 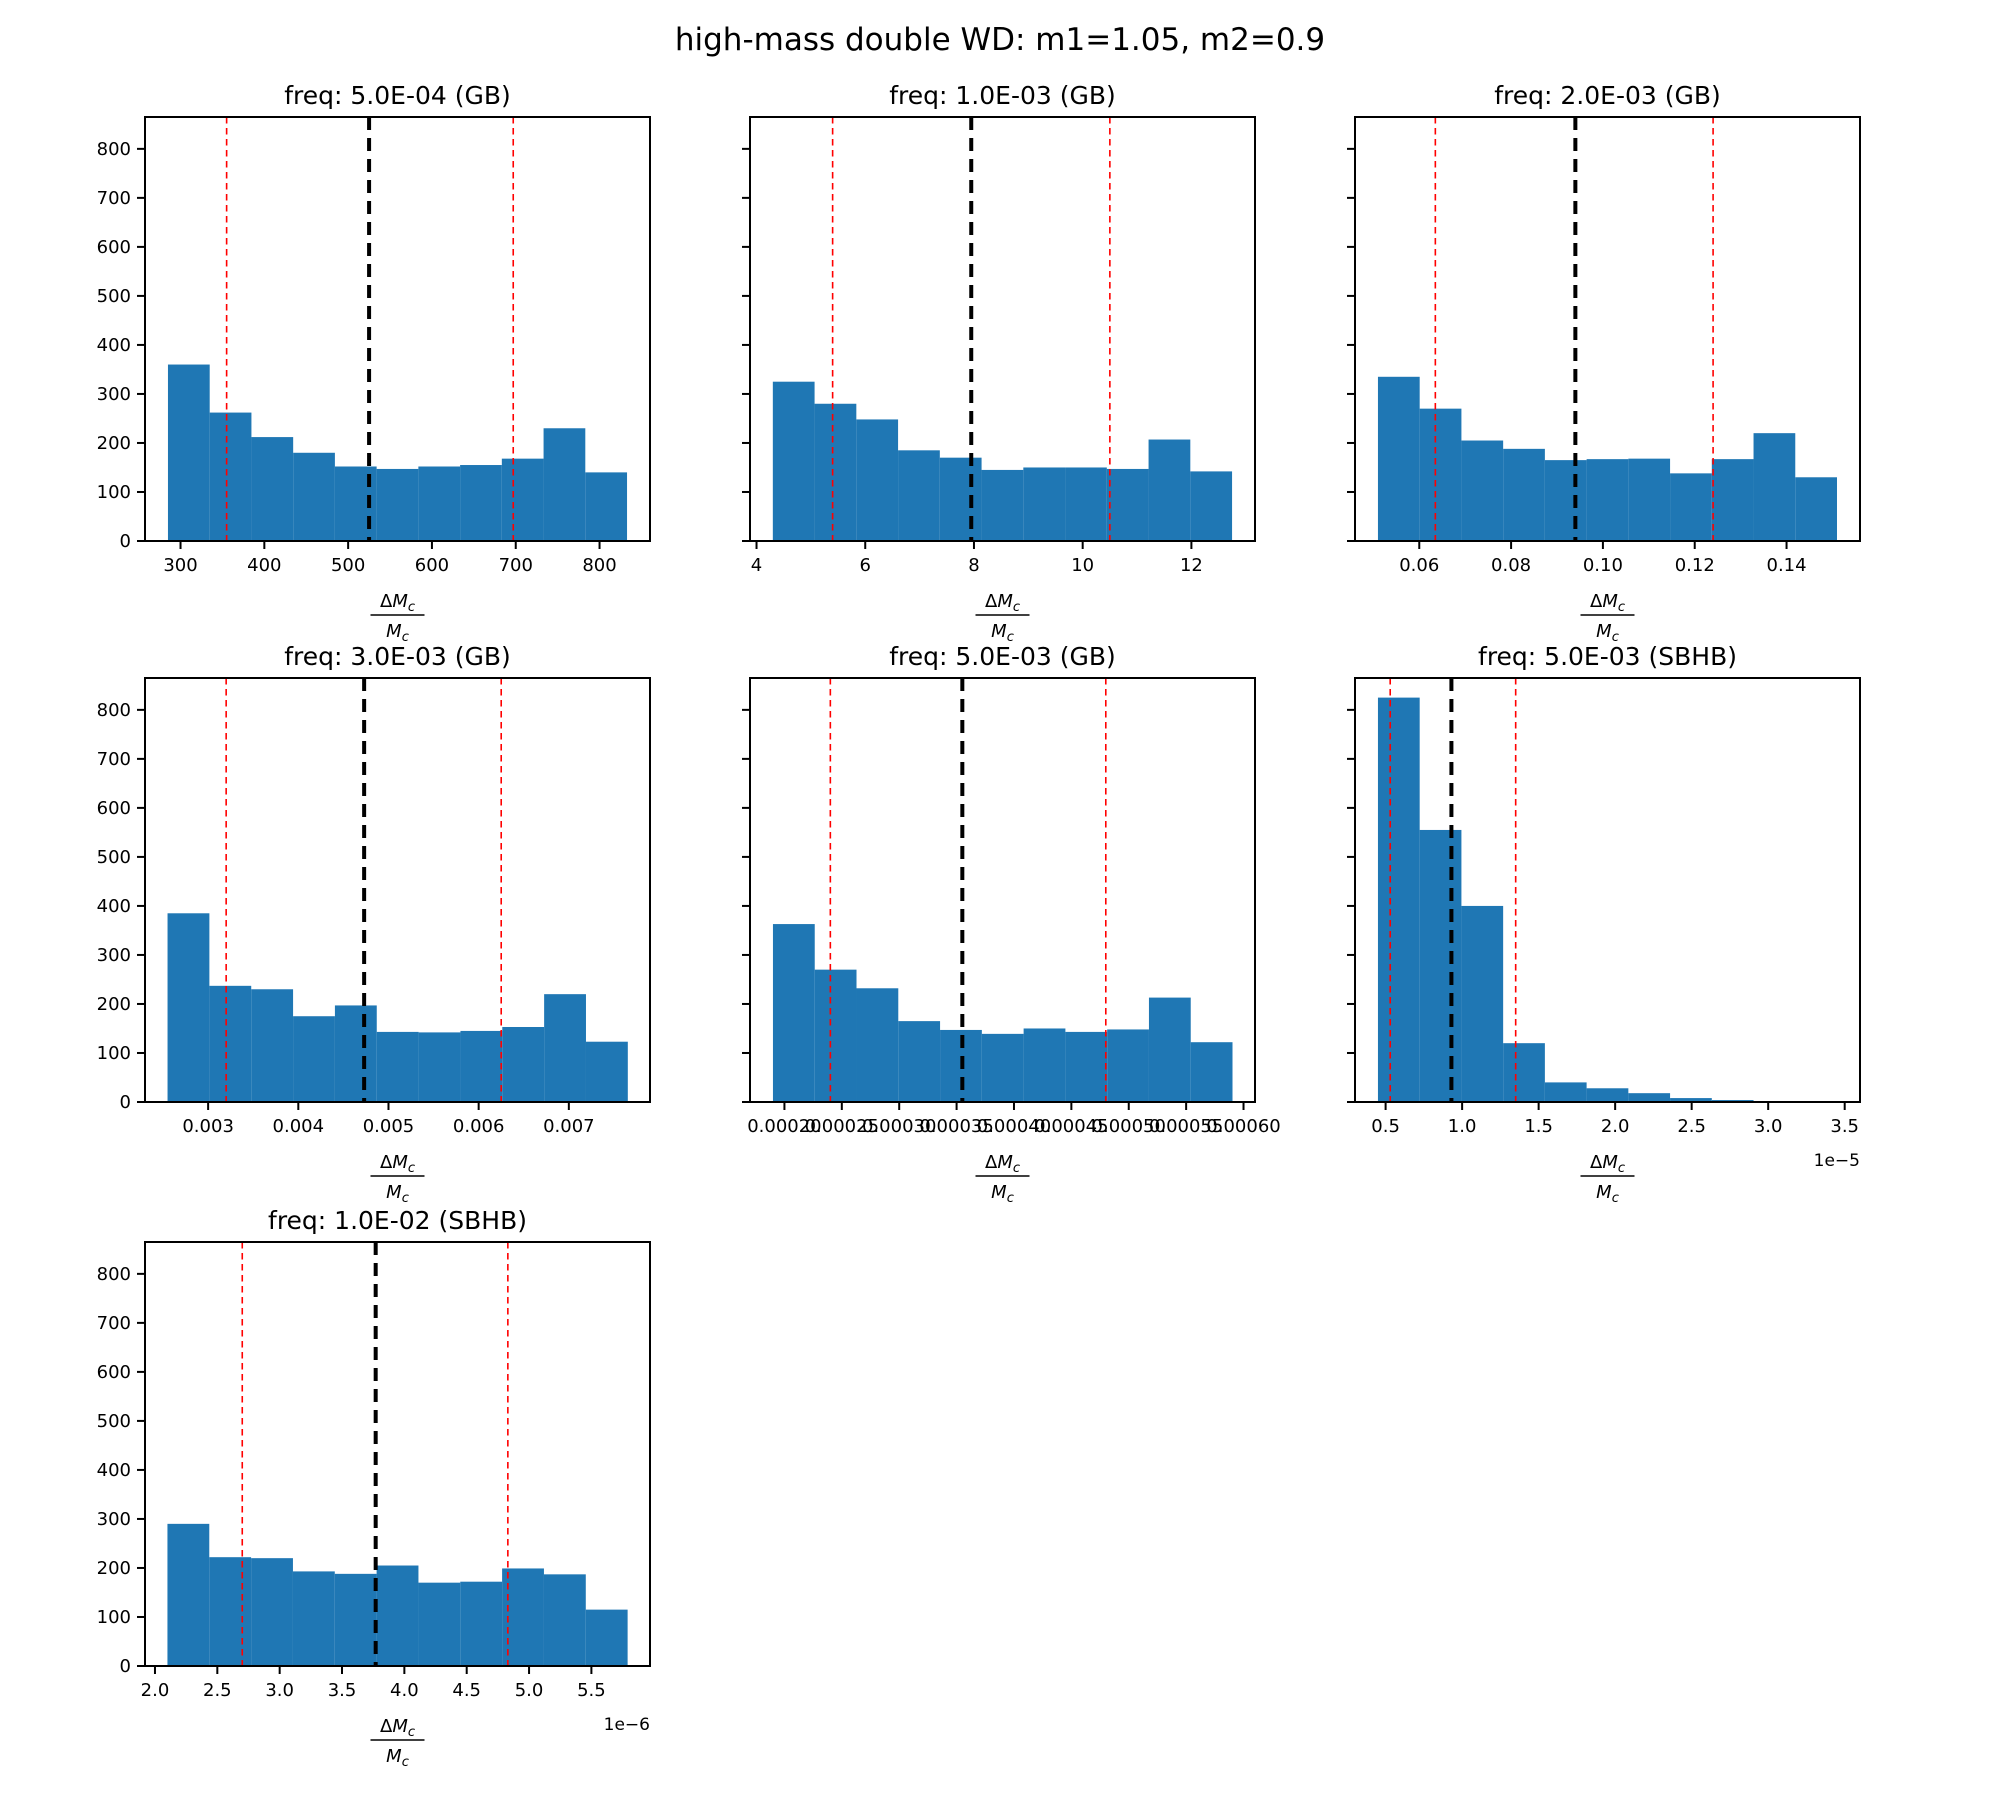 What do you see at coordinates (1511, 565) in the screenshot?
I see `x-tick-label: 0.08` at bounding box center [1511, 565].